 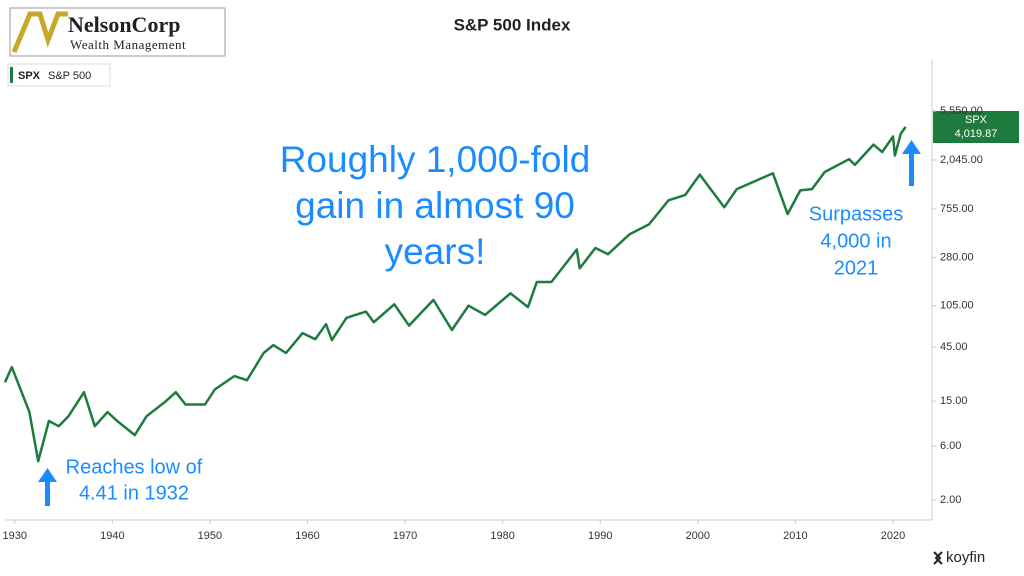 I want to click on annotation: 4,000 in, so click(x=855, y=241).